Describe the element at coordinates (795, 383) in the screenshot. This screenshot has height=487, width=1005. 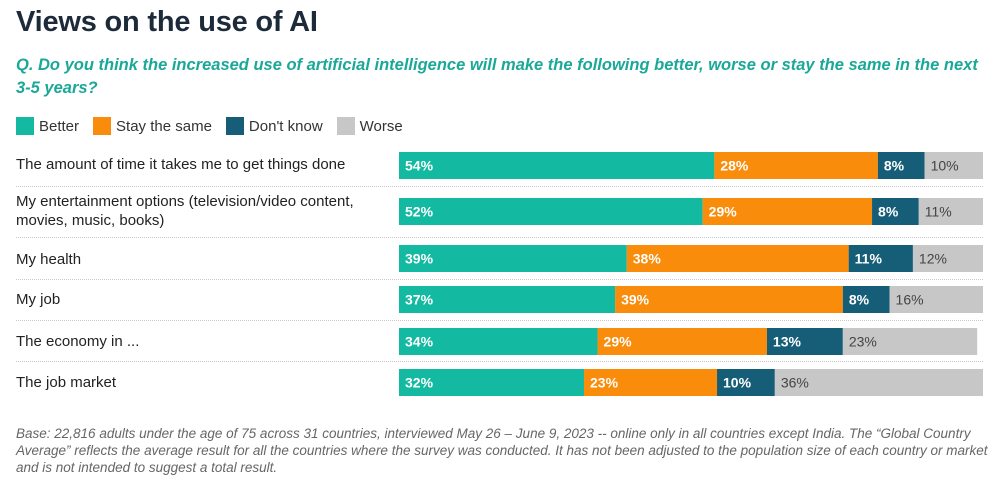
I see `data-label-worse-row-6: 36%` at that location.